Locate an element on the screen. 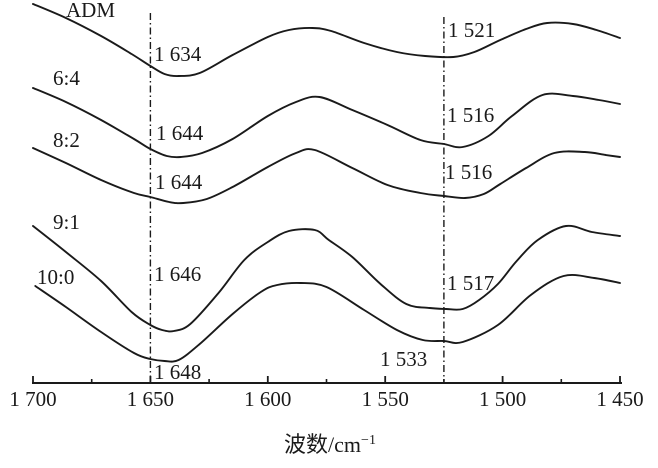 Image resolution: width=658 pixels, height=468 pixels. spectrum-curve-ADM is located at coordinates (326, 40).